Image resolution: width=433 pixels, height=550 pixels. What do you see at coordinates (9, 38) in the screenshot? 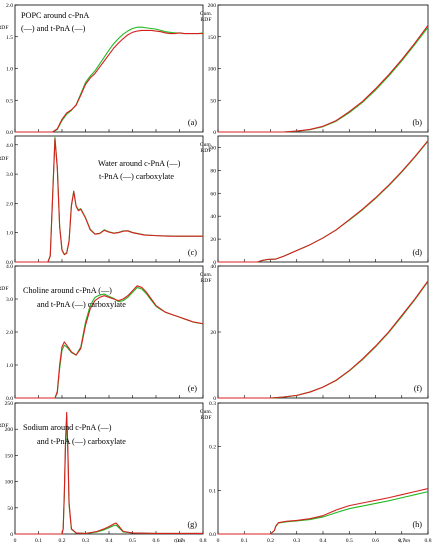
I see `y-tick-label: 1.5` at bounding box center [9, 38].